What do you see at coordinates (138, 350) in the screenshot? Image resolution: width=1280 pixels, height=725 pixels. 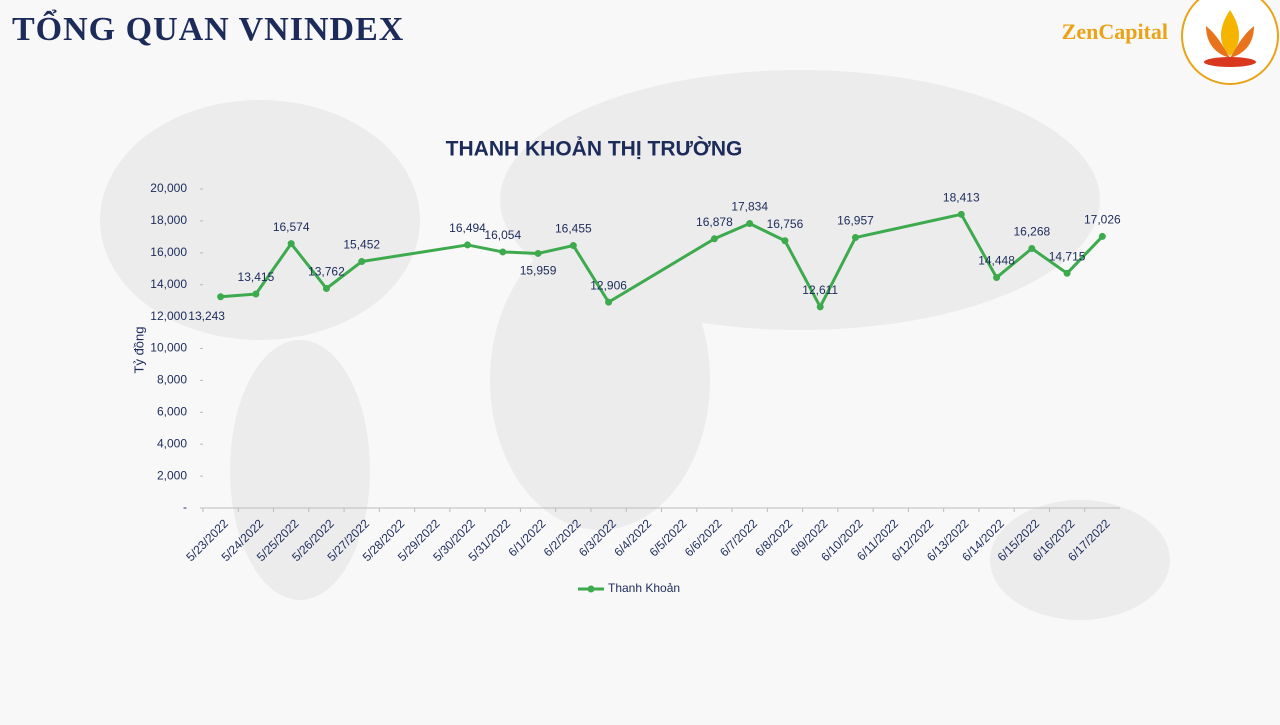 I see `y-axis-label: Tỷ đồng` at bounding box center [138, 350].